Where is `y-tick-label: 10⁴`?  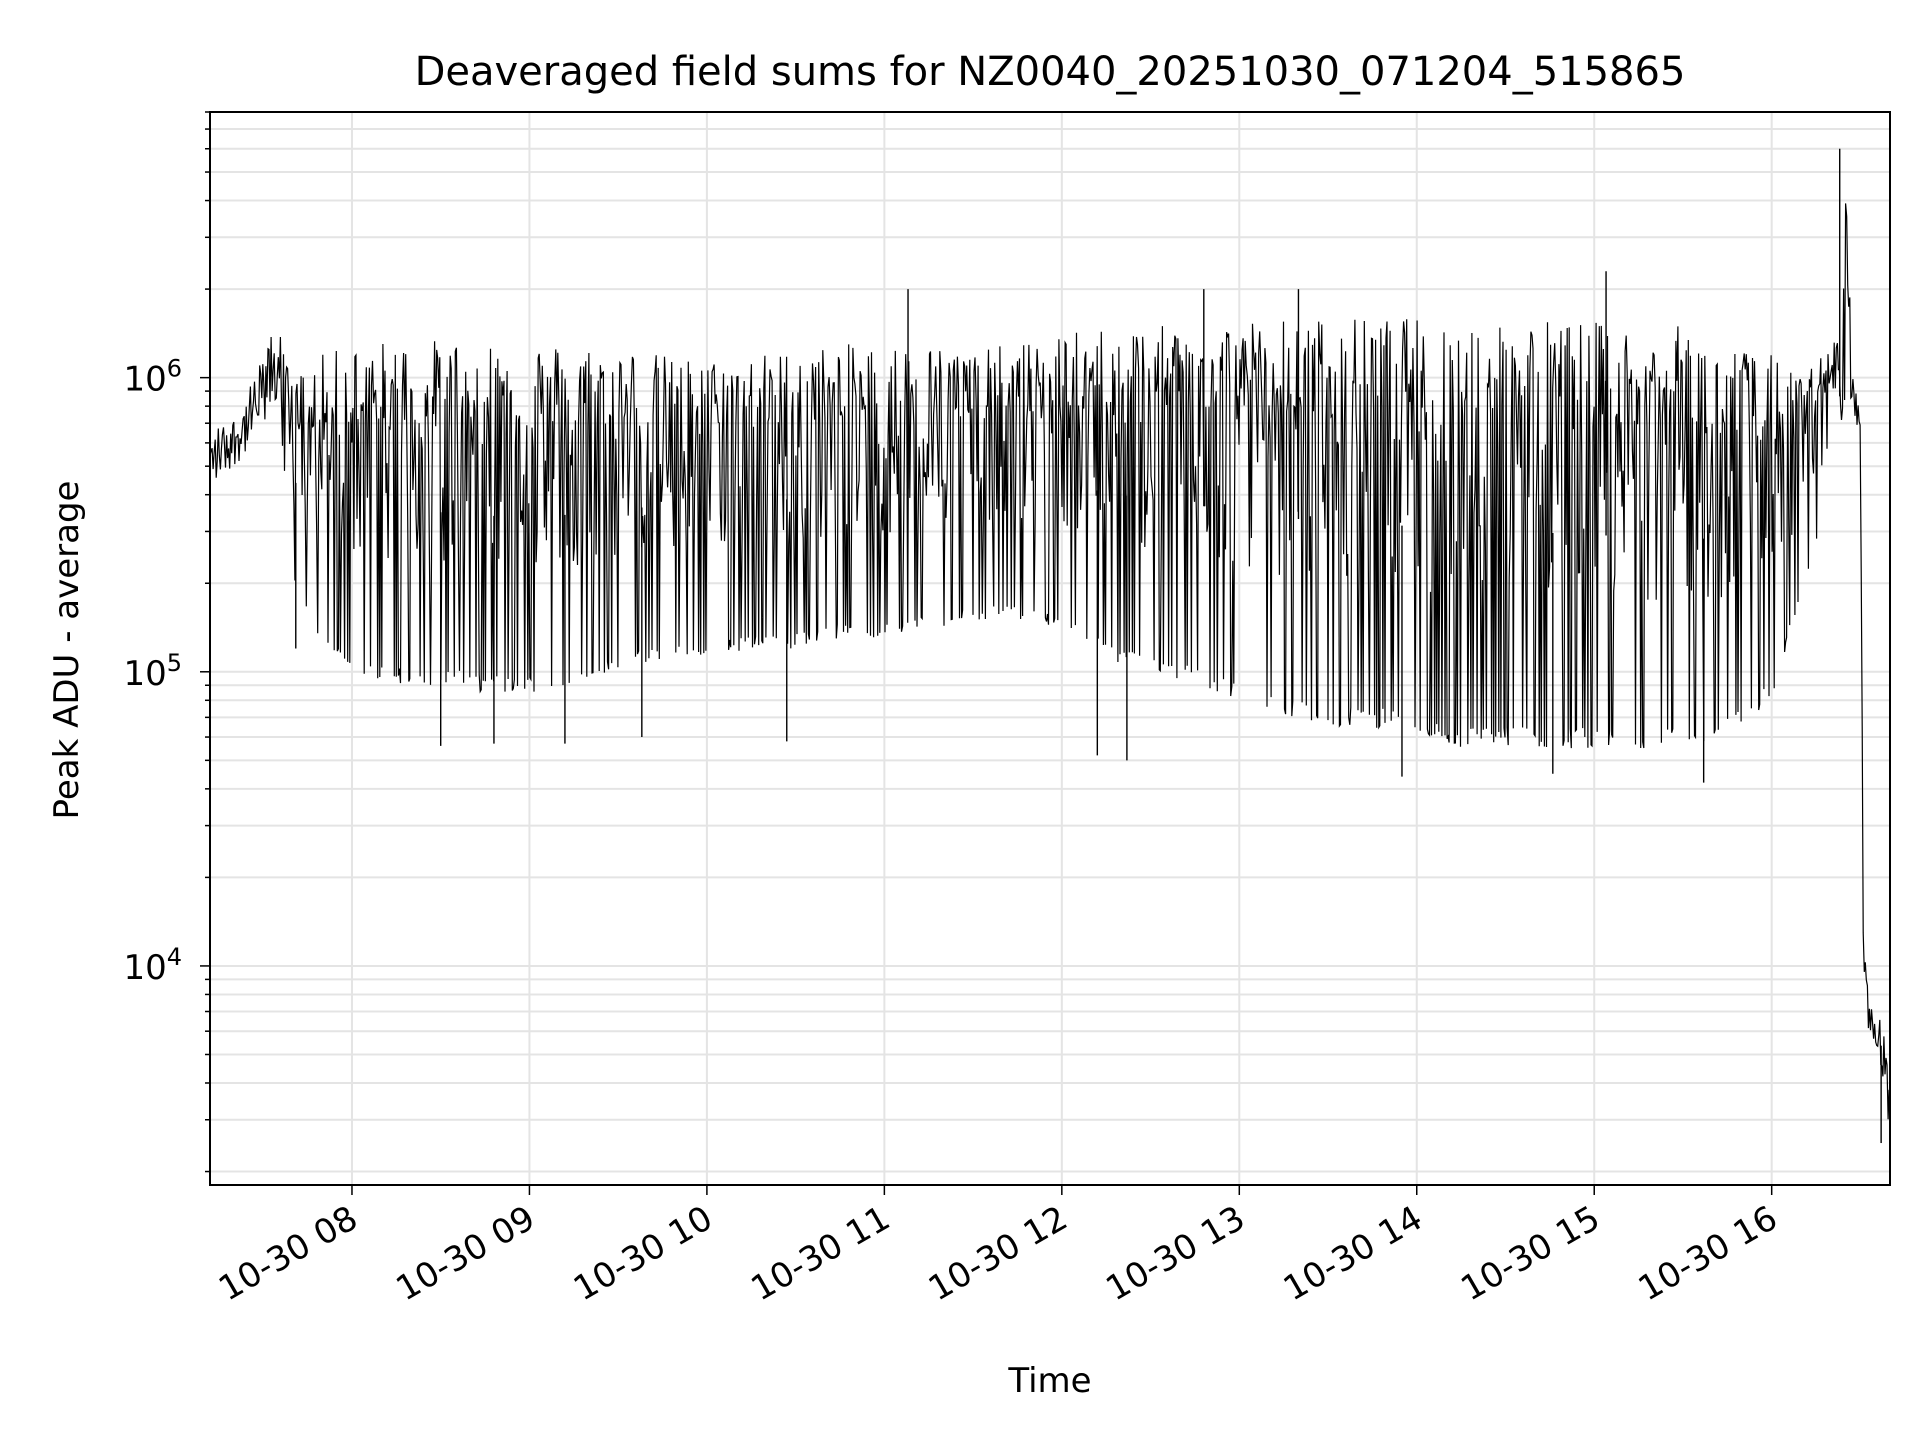 y-tick-label: 10⁴ is located at coordinates (152, 965).